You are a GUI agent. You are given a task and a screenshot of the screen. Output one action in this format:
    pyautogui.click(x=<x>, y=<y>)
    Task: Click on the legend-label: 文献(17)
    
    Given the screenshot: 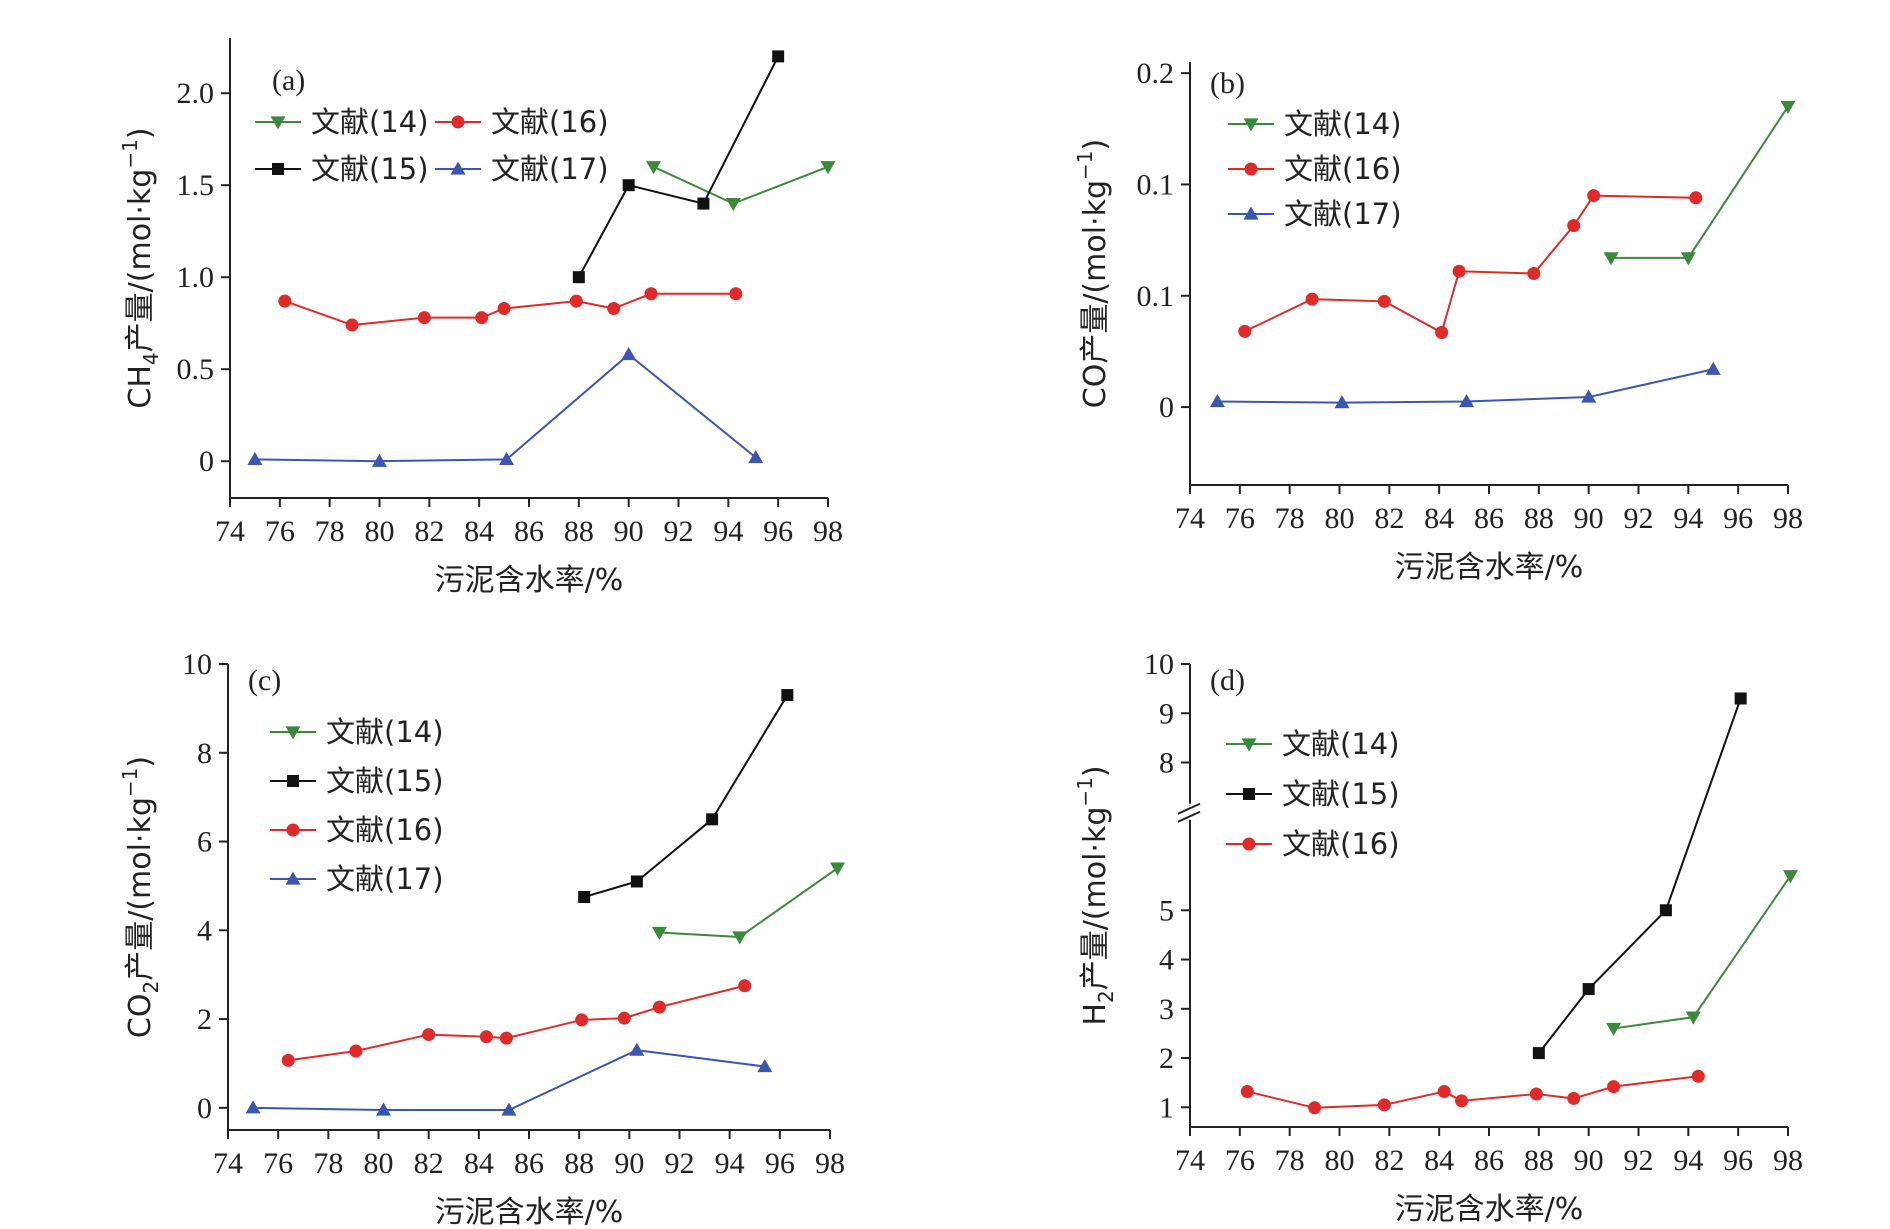 What is the action you would take?
    pyautogui.click(x=1343, y=214)
    